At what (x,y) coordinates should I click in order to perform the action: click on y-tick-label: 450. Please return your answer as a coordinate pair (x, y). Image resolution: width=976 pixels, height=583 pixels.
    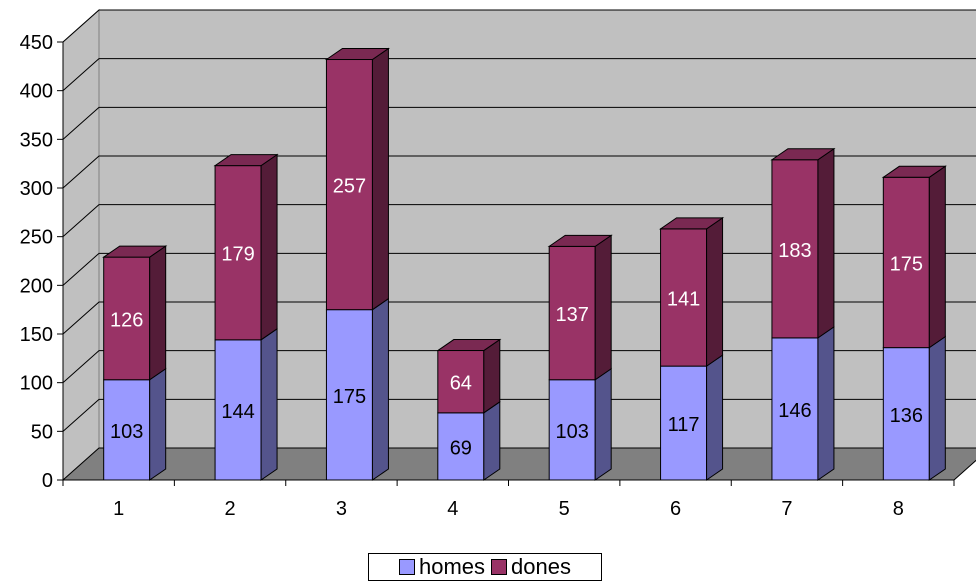
    Looking at the image, I should click on (36, 43).